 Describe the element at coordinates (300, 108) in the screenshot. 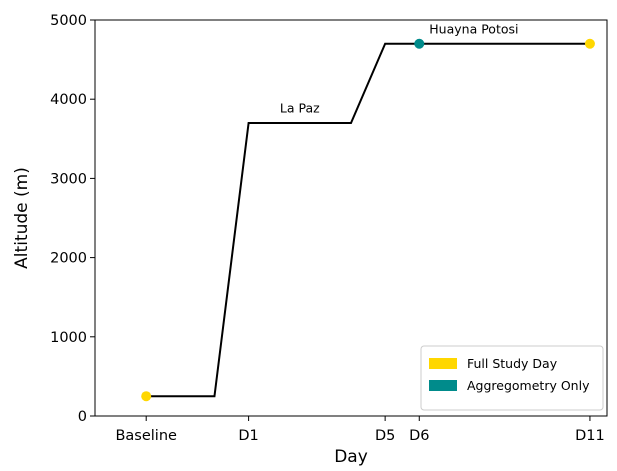

I see `annotation-label: La Paz` at that location.